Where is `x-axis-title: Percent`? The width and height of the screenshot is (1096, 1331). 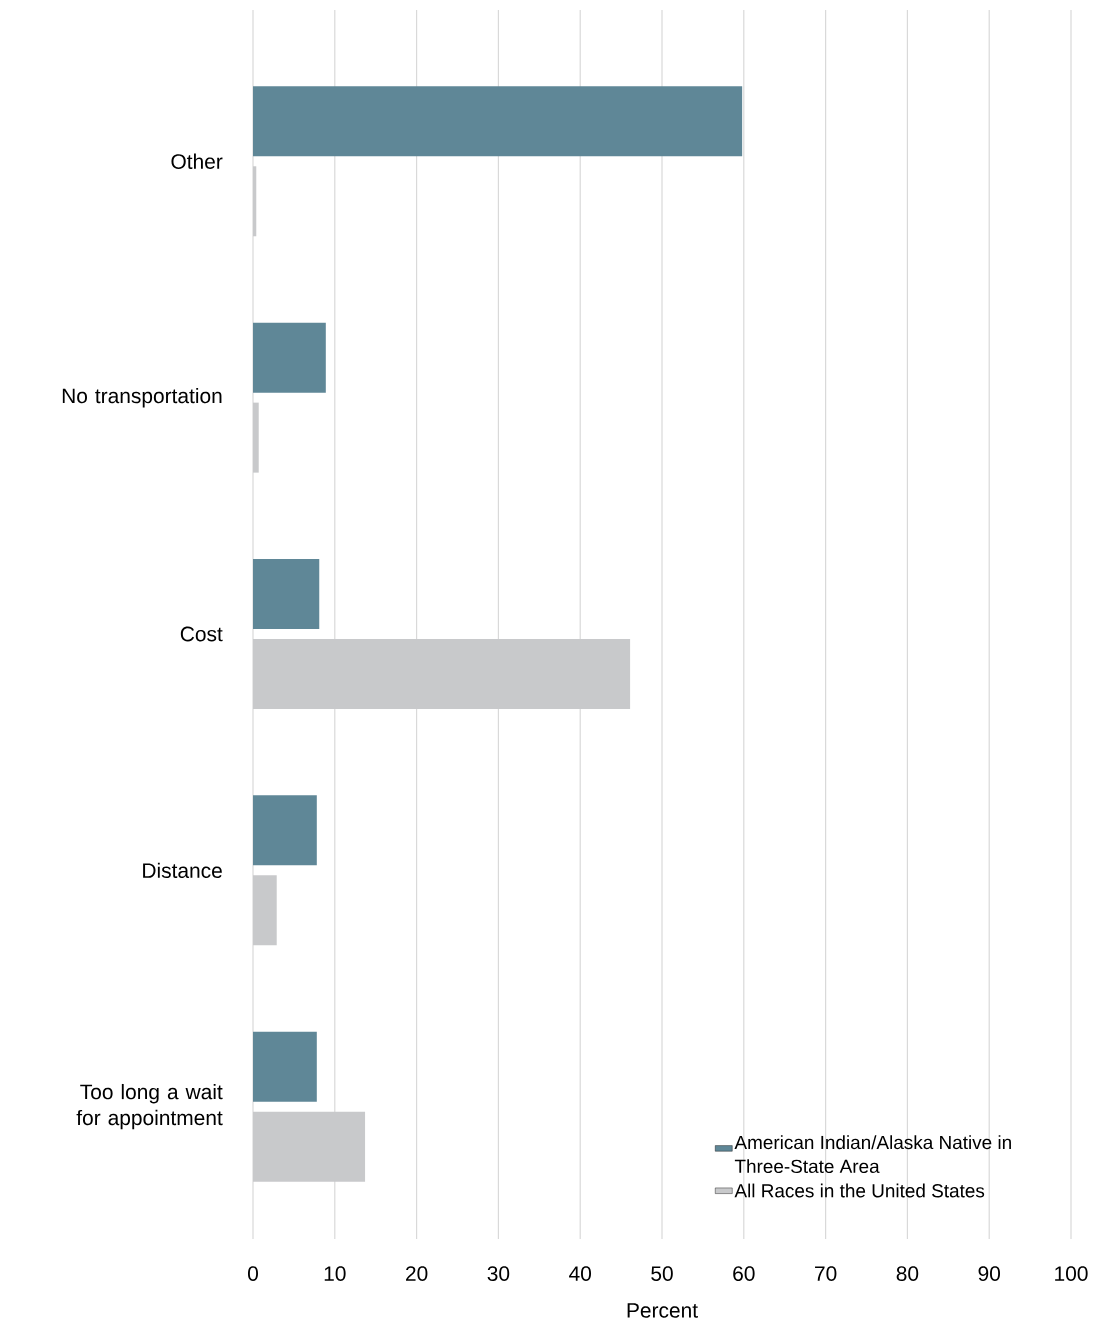 x-axis-title: Percent is located at coordinates (662, 1310).